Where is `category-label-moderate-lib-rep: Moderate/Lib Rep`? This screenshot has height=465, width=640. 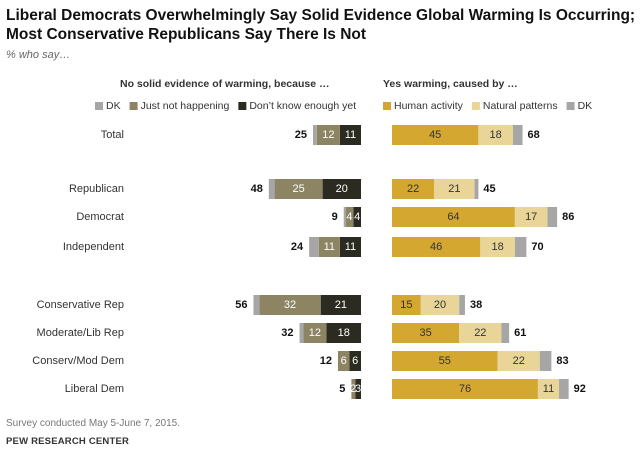 category-label-moderate-lib-rep: Moderate/Lib Rep is located at coordinates (80, 333).